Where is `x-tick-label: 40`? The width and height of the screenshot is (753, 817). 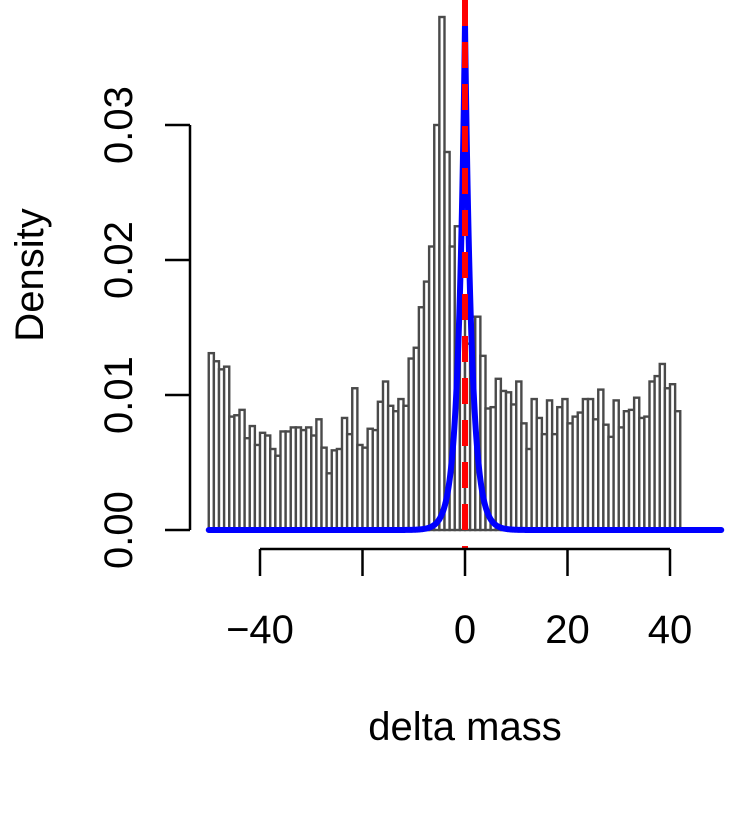
x-tick-label: 40 is located at coordinates (670, 630).